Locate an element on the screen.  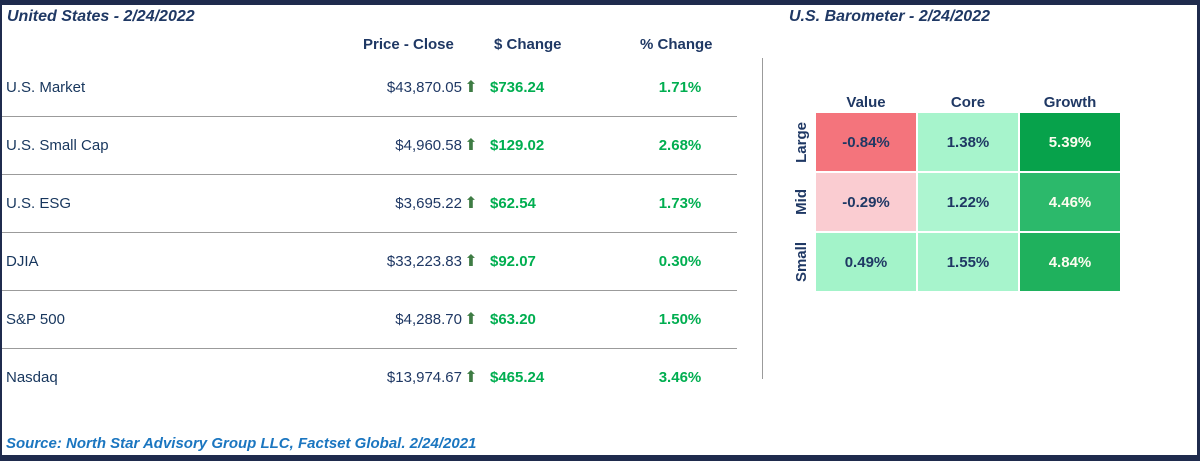
heatmap-cell: 0.49% is located at coordinates (866, 262).